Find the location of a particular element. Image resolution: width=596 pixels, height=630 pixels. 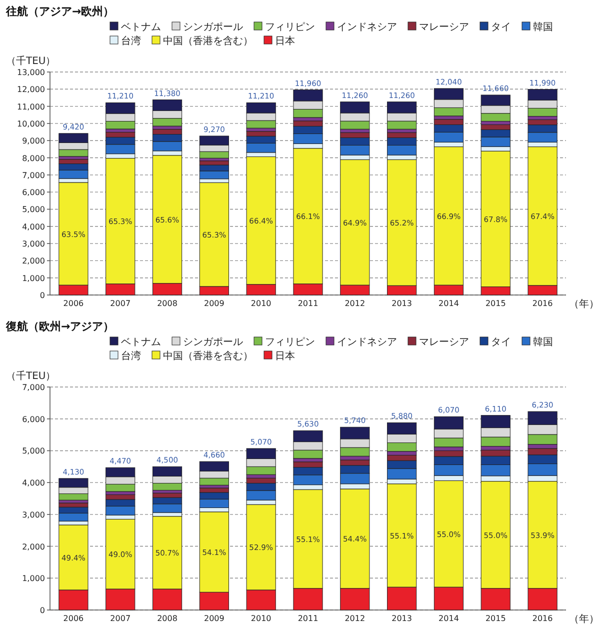

y-tick-label: 9,000 is located at coordinates (33, 141).